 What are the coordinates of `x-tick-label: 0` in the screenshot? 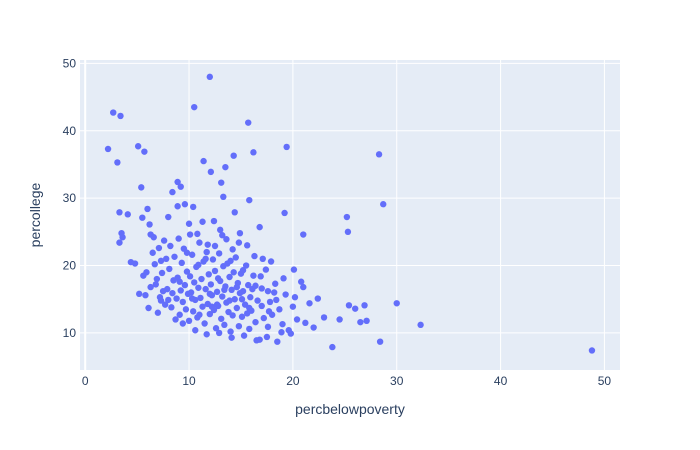 It's located at (85, 381).